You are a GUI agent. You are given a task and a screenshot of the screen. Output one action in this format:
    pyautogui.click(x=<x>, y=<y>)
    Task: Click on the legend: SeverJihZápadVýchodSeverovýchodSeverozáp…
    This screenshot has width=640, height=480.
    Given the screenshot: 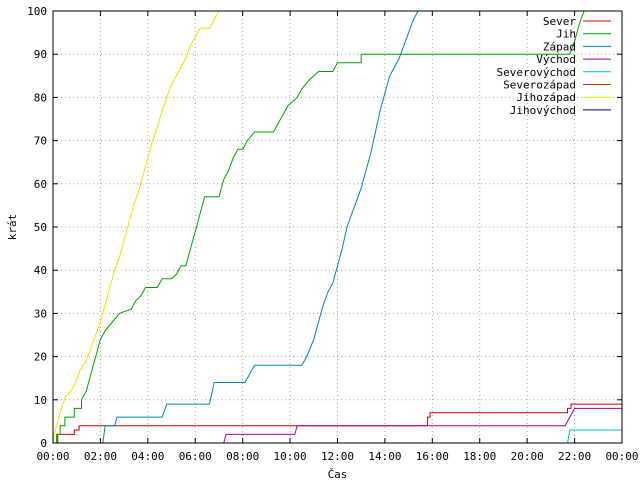 What is the action you would take?
    pyautogui.click(x=554, y=66)
    